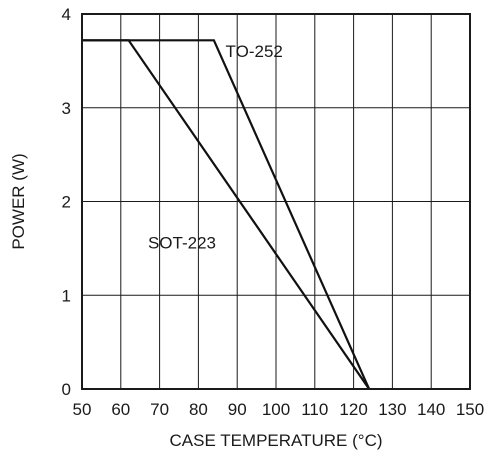 This screenshot has height=462, width=498. Describe the element at coordinates (18, 201) in the screenshot. I see `y-axis-title: POWER (W)` at that location.